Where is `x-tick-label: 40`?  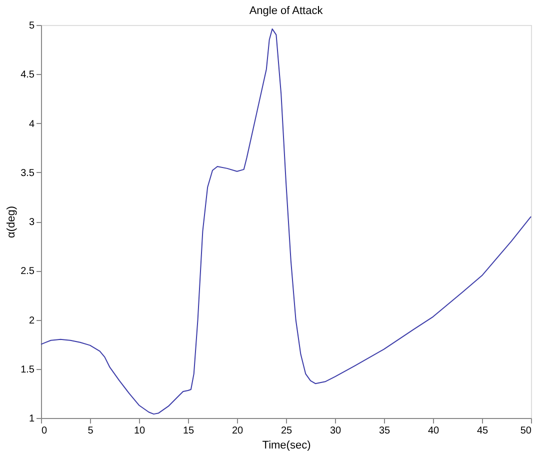 x-tick-label: 40 is located at coordinates (434, 431).